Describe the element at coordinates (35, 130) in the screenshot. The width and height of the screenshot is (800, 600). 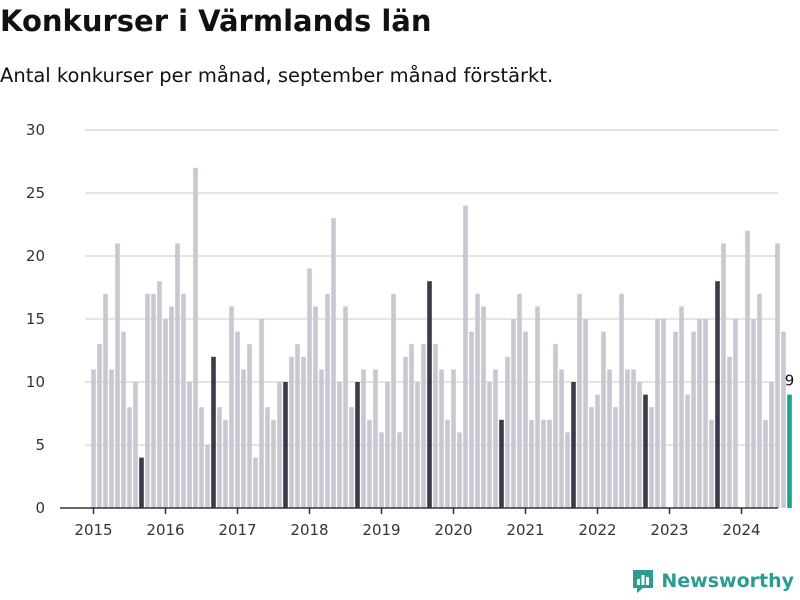
I see `y-tick-label: 30` at that location.